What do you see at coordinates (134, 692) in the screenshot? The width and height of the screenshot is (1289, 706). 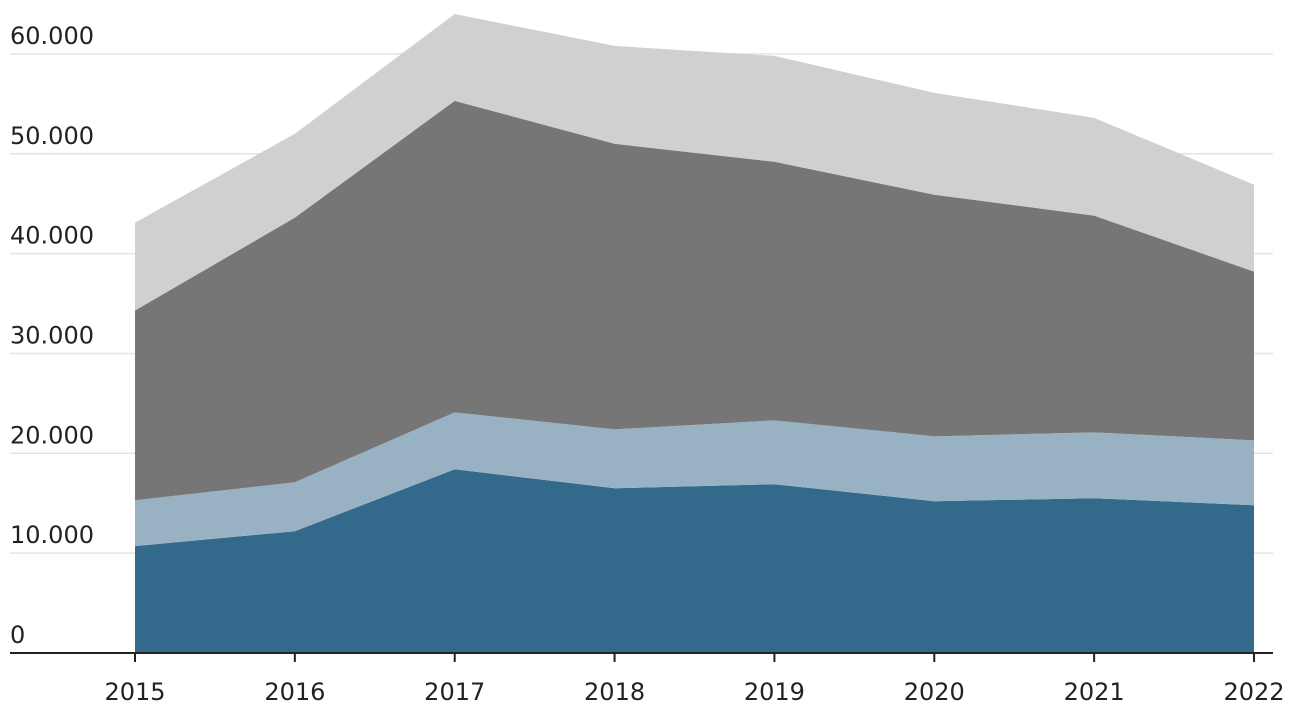 I see `x-tick-label: 2015` at bounding box center [134, 692].